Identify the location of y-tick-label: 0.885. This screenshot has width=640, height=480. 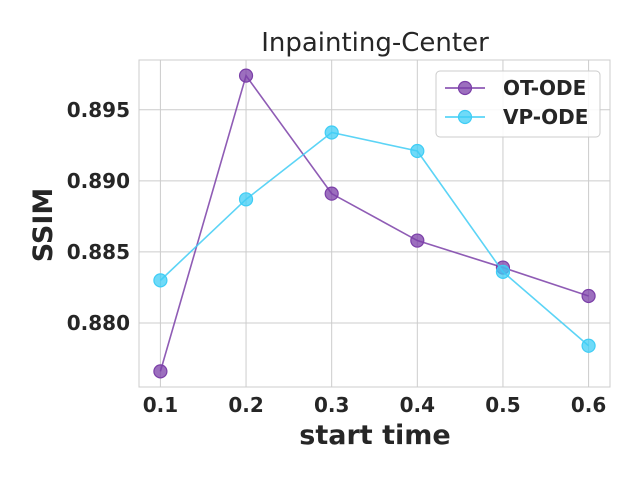
(98, 252).